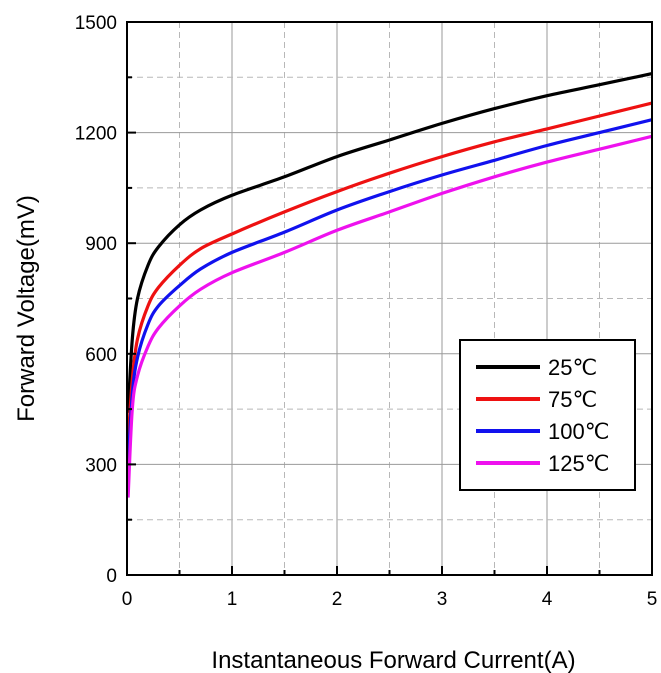 This screenshot has width=661, height=673. What do you see at coordinates (127, 599) in the screenshot?
I see `x-tick-label: 0` at bounding box center [127, 599].